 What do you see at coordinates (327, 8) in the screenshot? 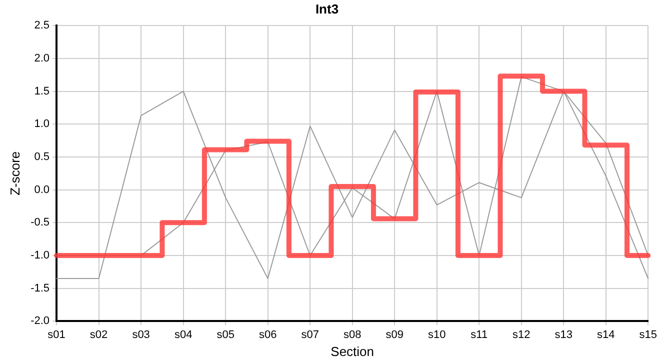
I see `chart-title: Int3` at bounding box center [327, 8].